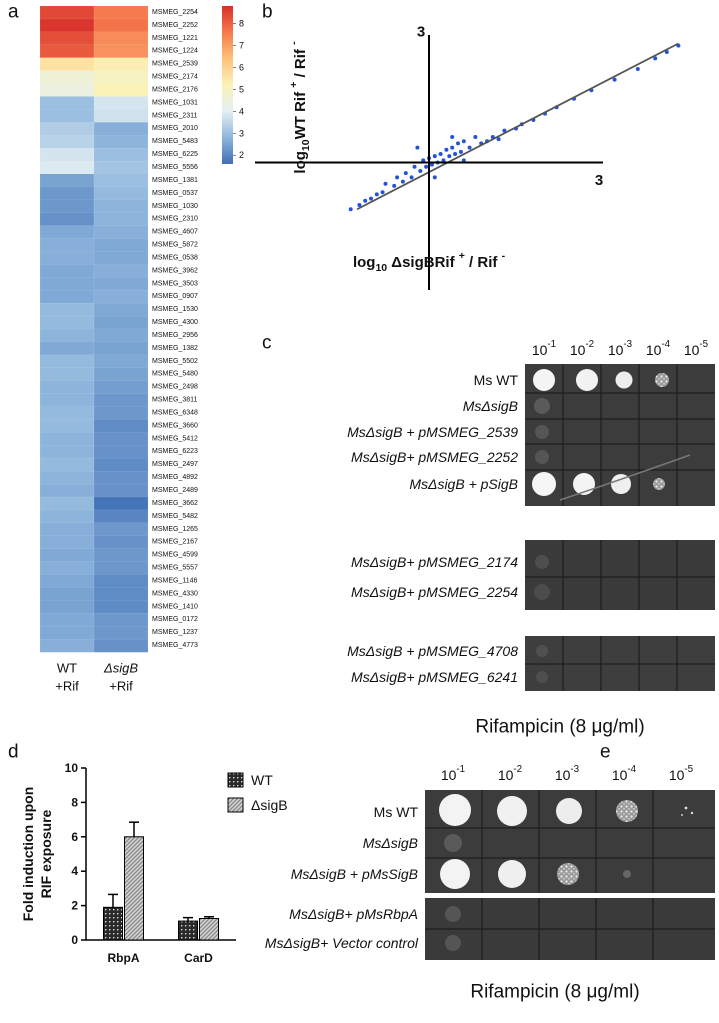 This screenshot has height=1023, width=719. I want to click on row-label: MSMEG_2167, so click(175, 542).